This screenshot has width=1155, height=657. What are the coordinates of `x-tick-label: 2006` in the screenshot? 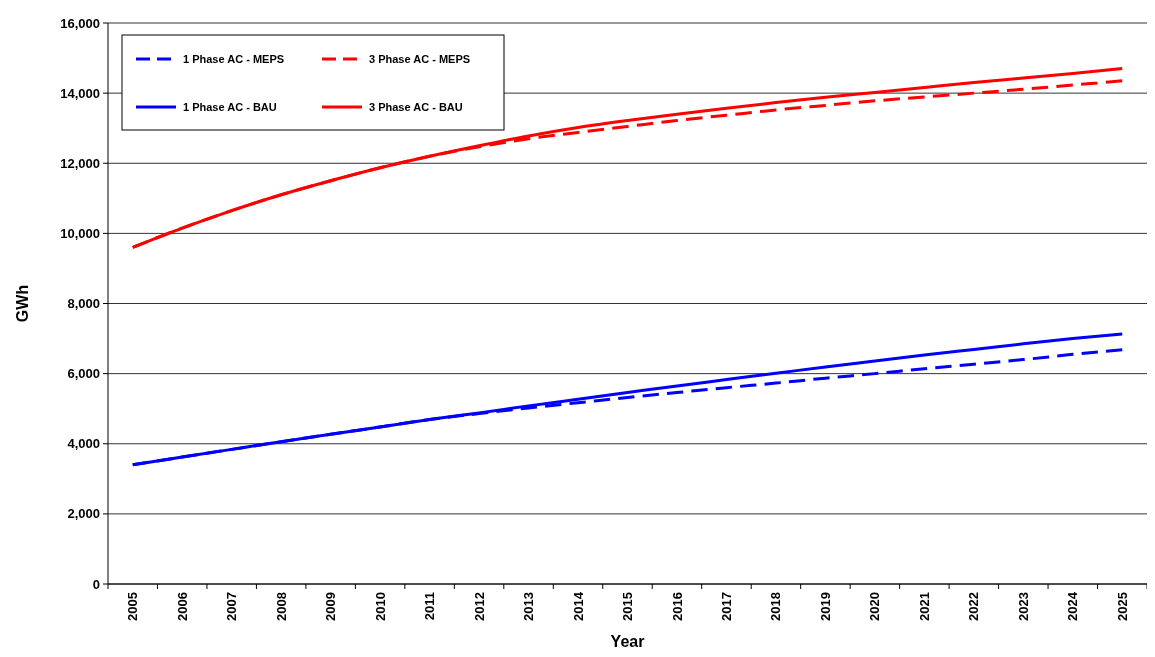 It's located at (182, 606).